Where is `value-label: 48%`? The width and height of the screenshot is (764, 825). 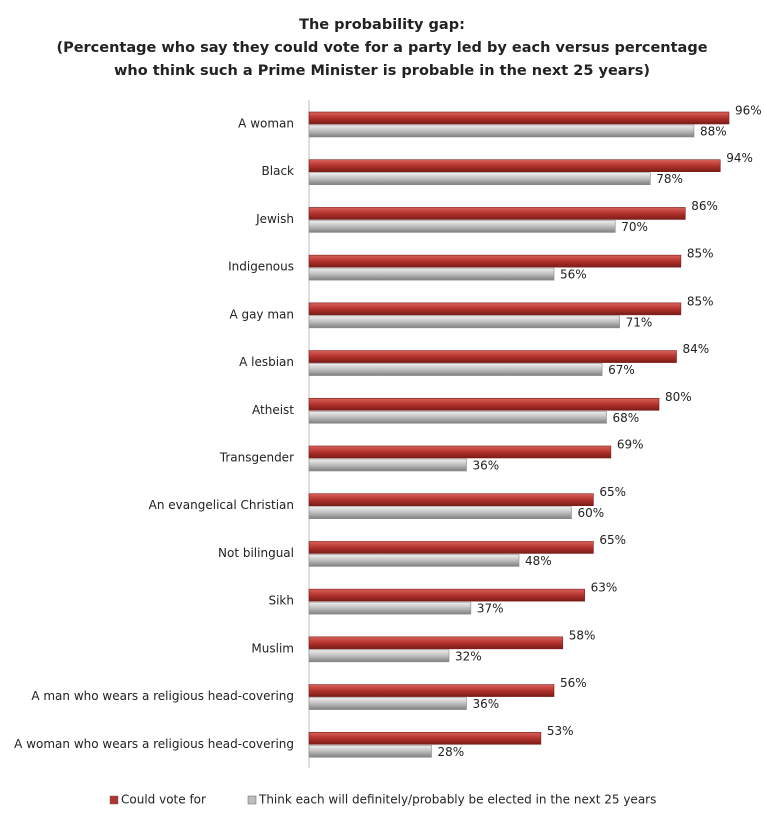 value-label: 48% is located at coordinates (538, 561).